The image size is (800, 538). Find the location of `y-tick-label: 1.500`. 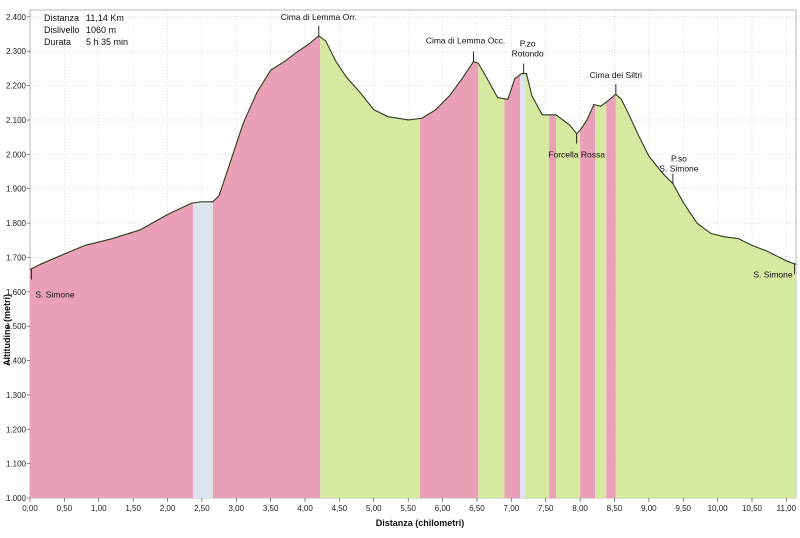

y-tick-label: 1.500 is located at coordinates (16, 326).